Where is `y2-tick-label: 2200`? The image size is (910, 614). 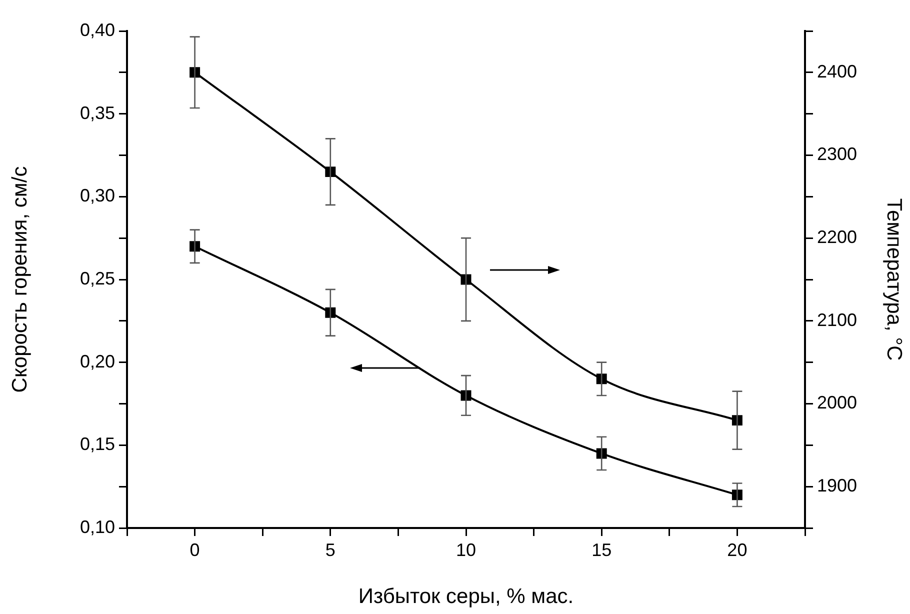 y2-tick-label: 2200 is located at coordinates (837, 237).